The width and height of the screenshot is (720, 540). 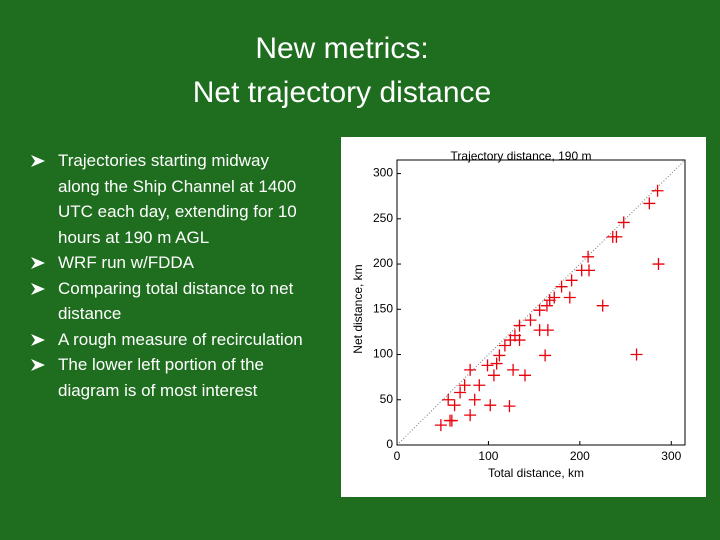 I want to click on y-tick-label: 250, so click(x=383, y=218).